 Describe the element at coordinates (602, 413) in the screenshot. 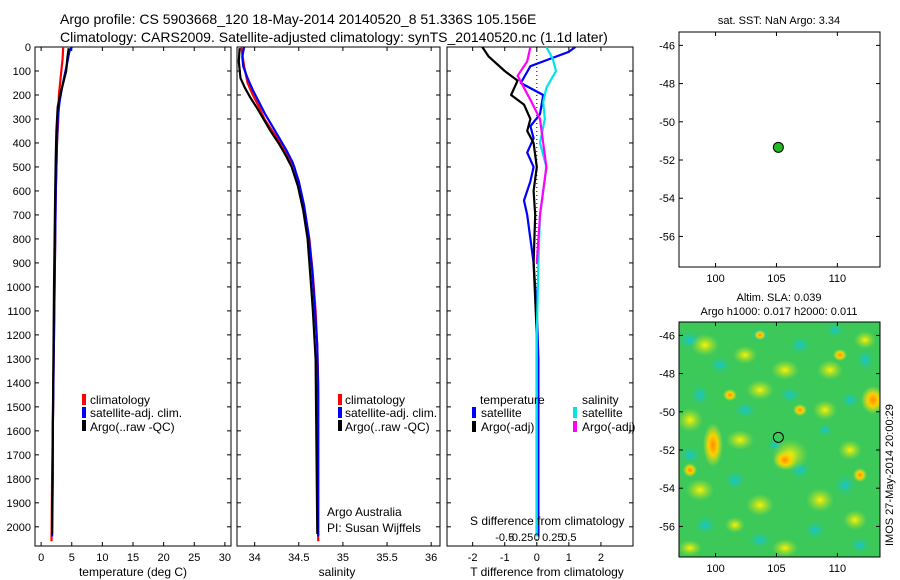

I see `legend-label-sal-satellite: satellite` at that location.